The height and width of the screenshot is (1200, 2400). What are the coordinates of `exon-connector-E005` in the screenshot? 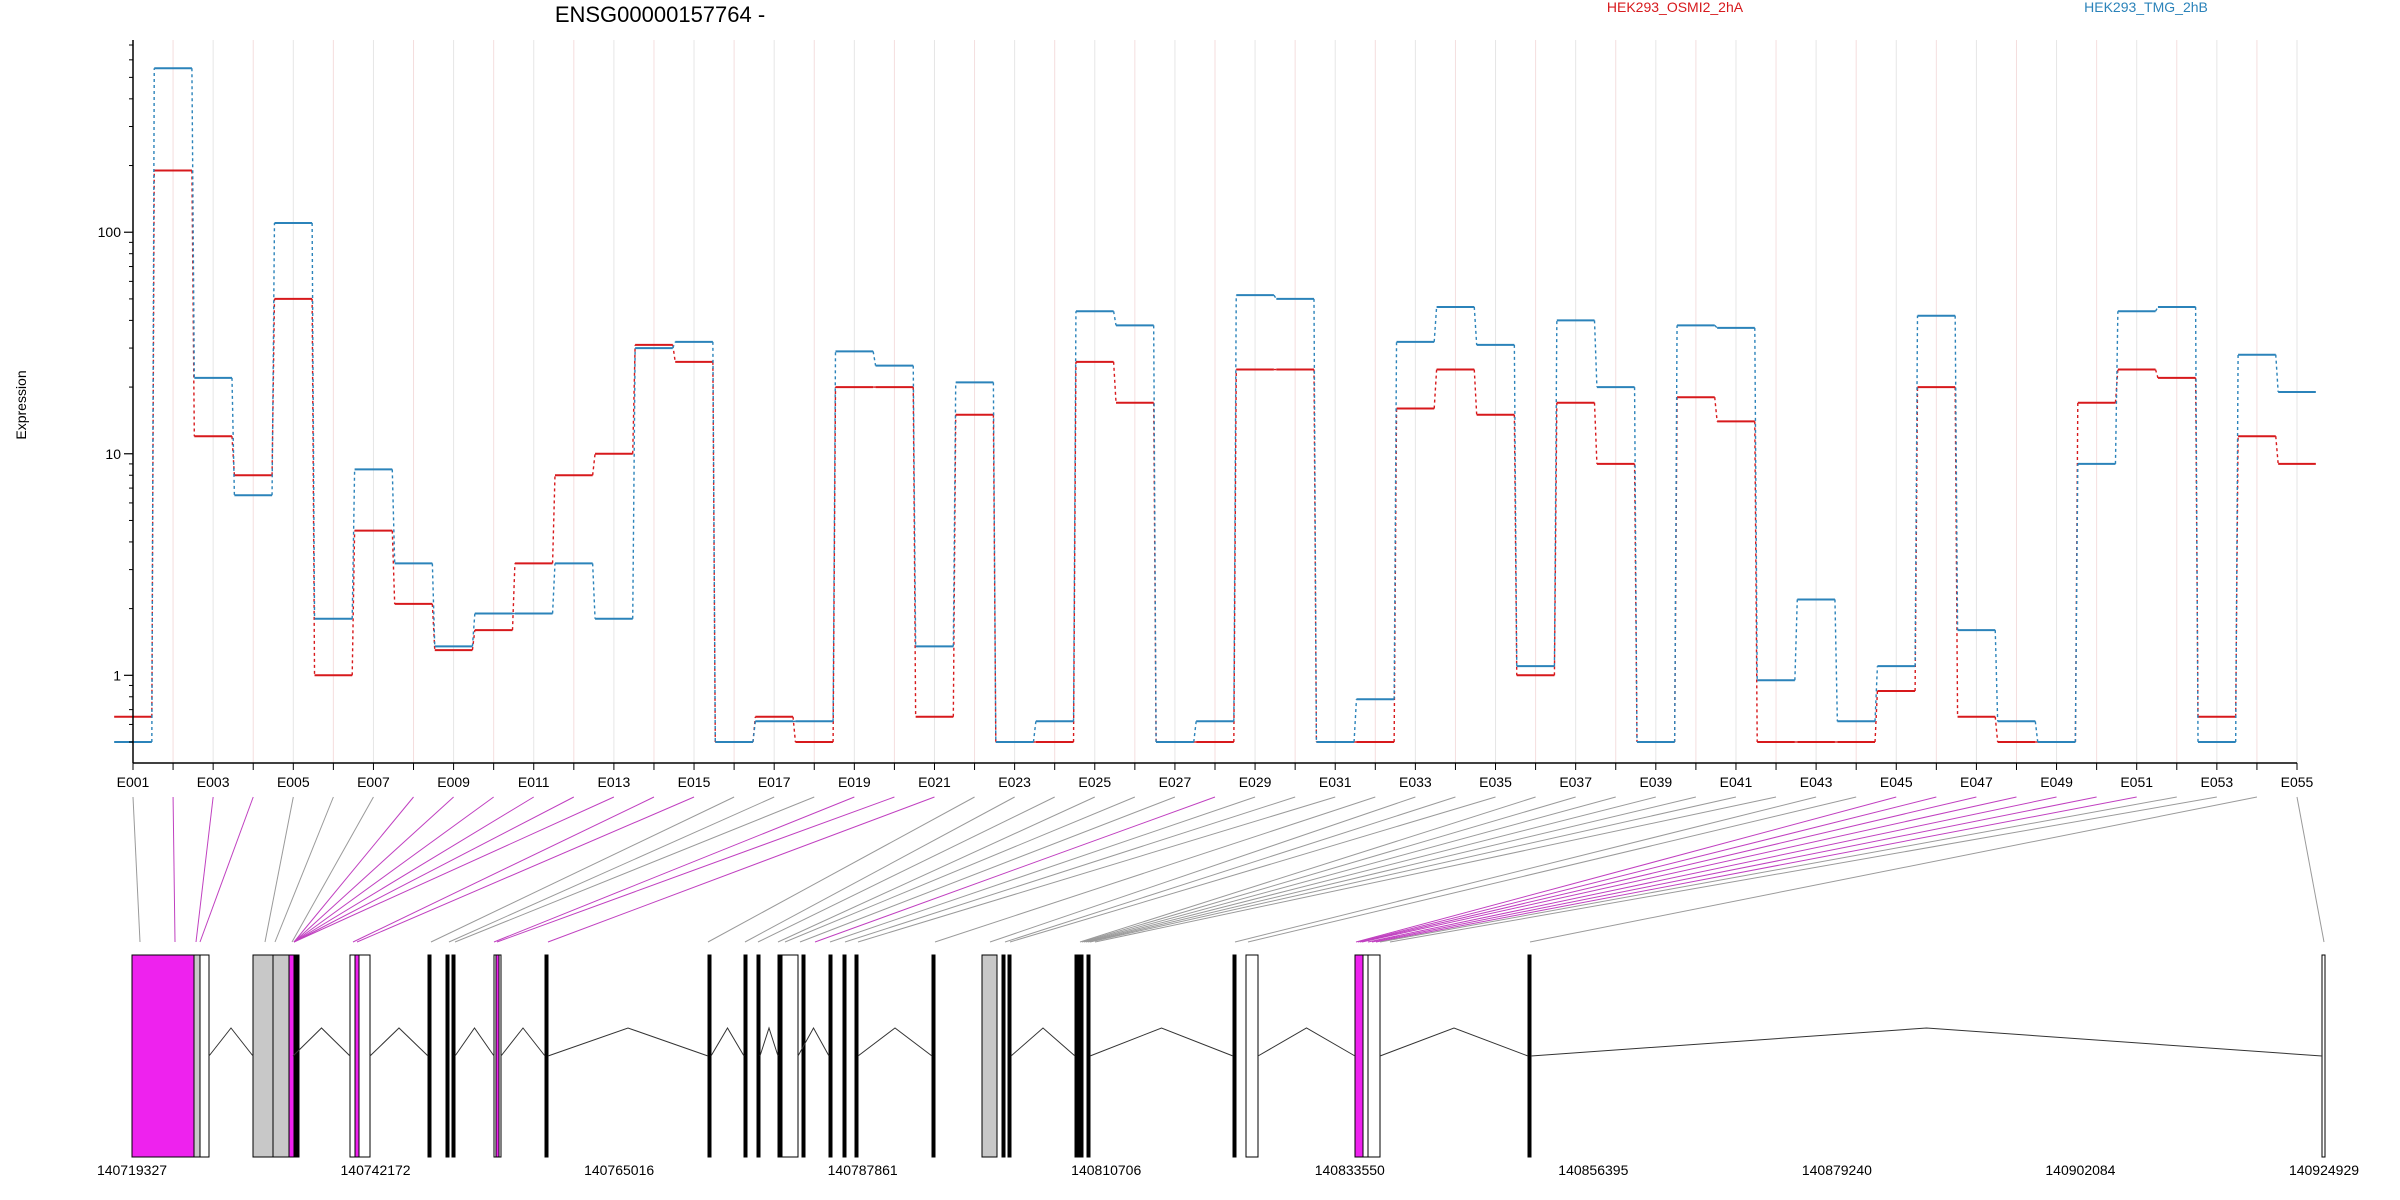 It's located at (279, 869).